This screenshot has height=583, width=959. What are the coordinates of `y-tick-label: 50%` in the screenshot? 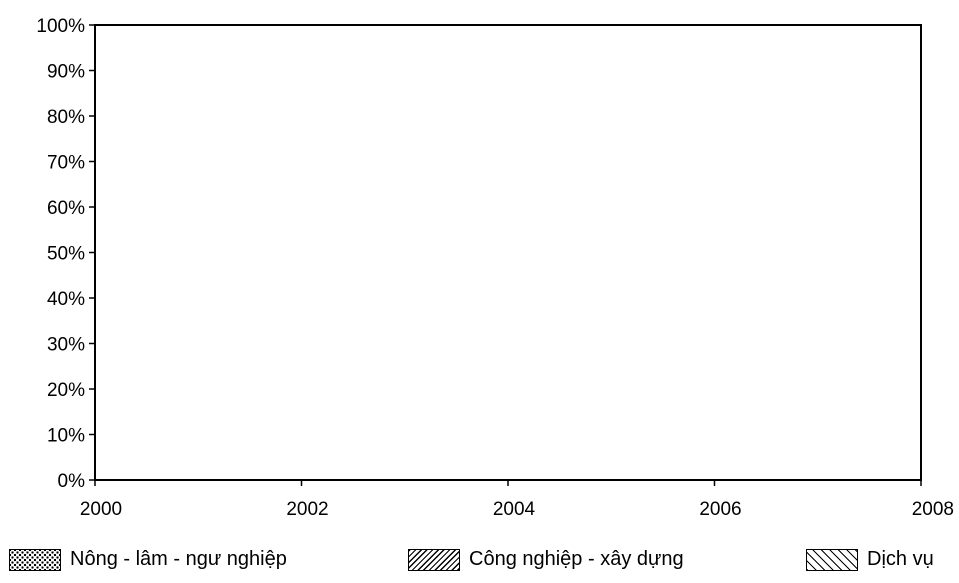 It's located at (66, 254).